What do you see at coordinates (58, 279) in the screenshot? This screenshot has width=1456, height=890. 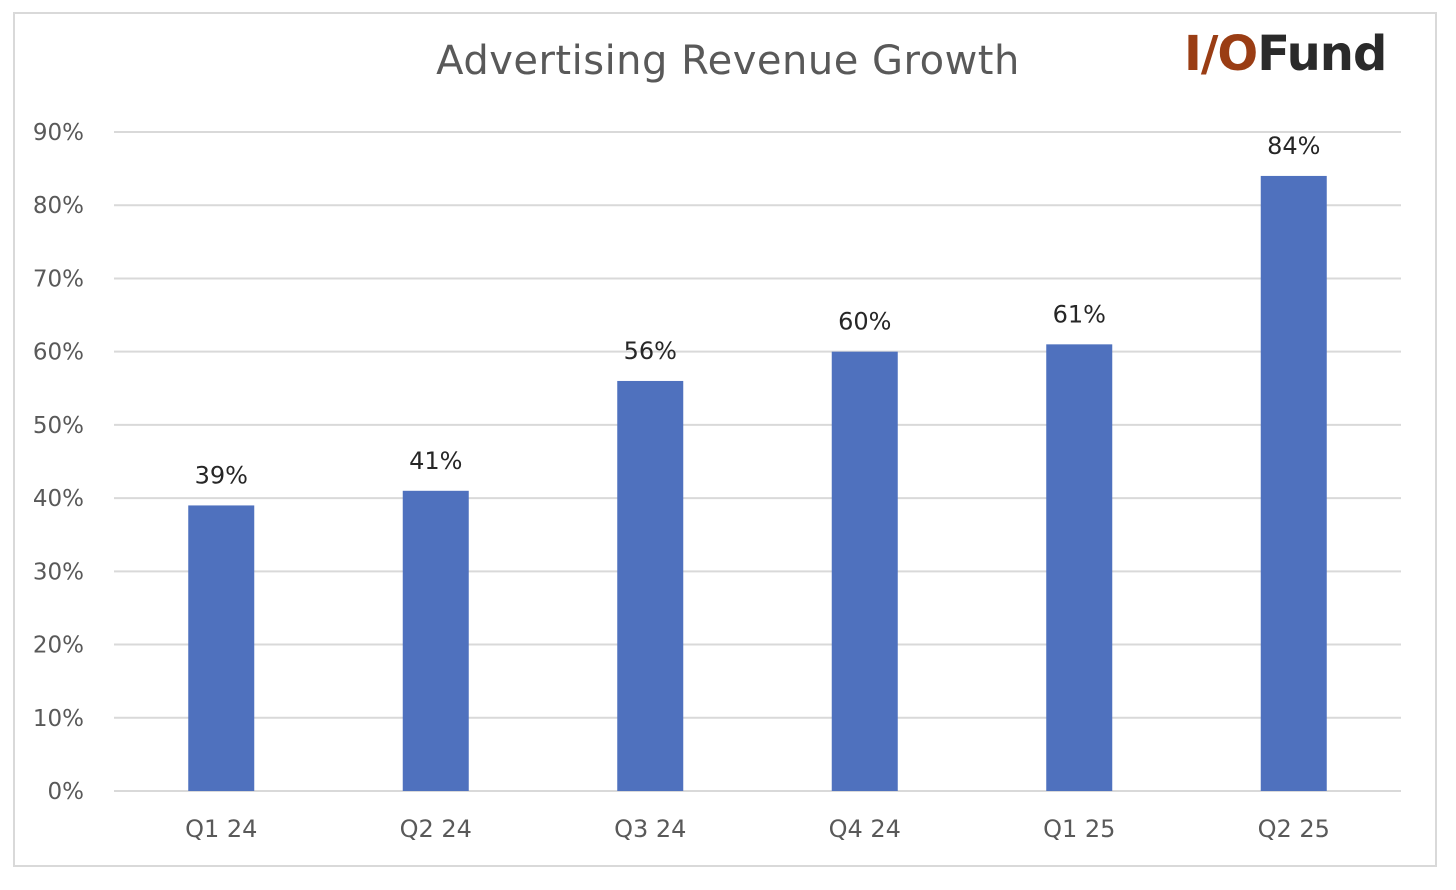 I see `y-tick-label: 70%` at bounding box center [58, 279].